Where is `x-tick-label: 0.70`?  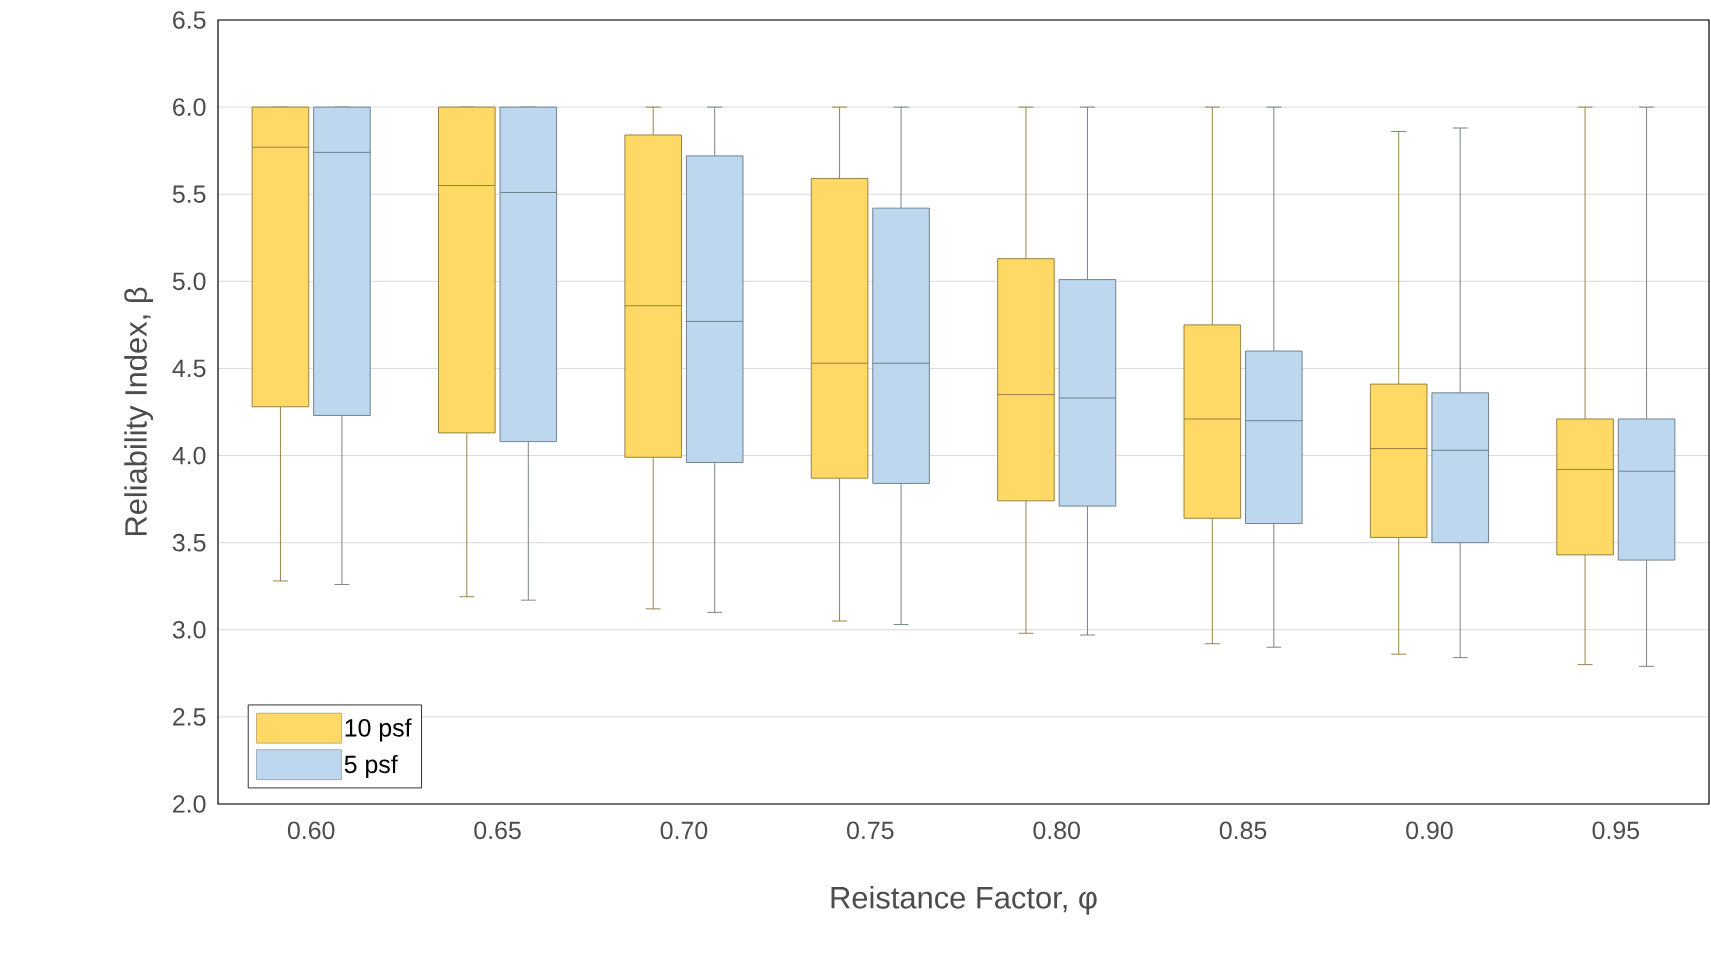 x-tick-label: 0.70 is located at coordinates (684, 830).